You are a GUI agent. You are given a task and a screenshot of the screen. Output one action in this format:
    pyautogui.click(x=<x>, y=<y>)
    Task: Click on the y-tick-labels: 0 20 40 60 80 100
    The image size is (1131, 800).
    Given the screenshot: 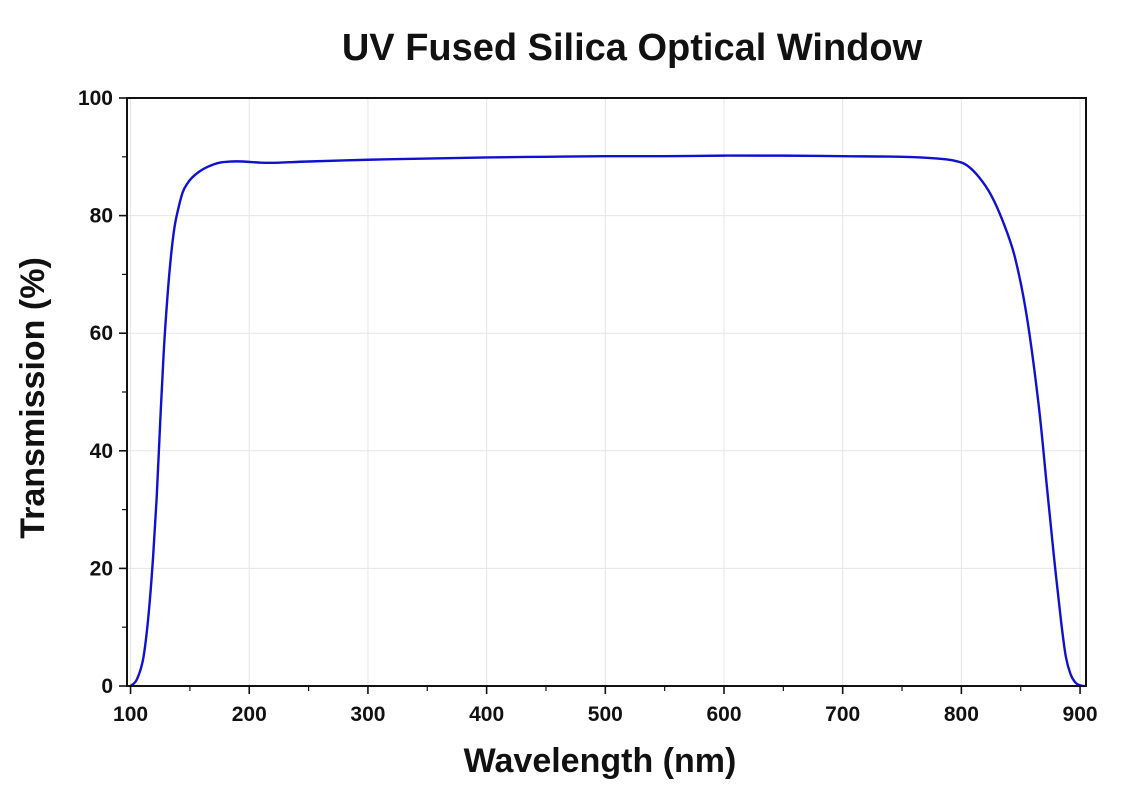 What is the action you would take?
    pyautogui.click(x=95, y=392)
    